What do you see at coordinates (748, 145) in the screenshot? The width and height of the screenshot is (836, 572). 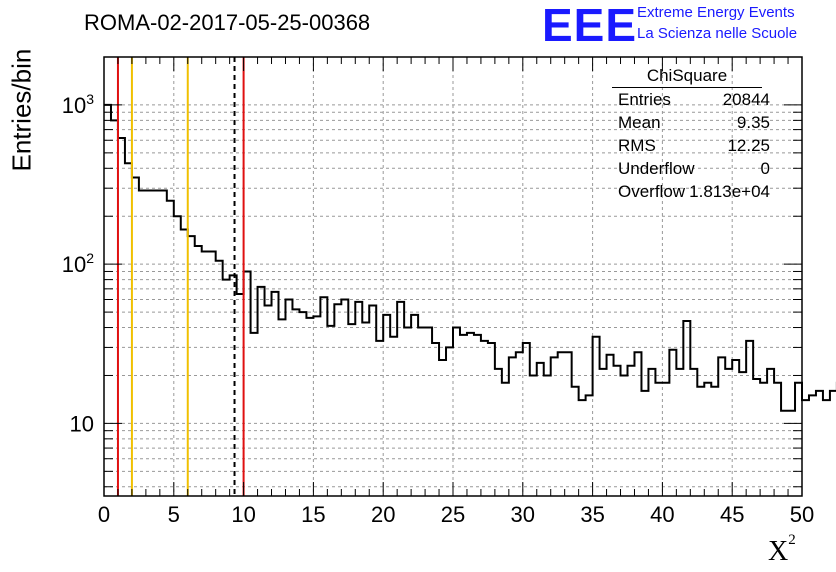 I see `stats-value: 12.25` at bounding box center [748, 145].